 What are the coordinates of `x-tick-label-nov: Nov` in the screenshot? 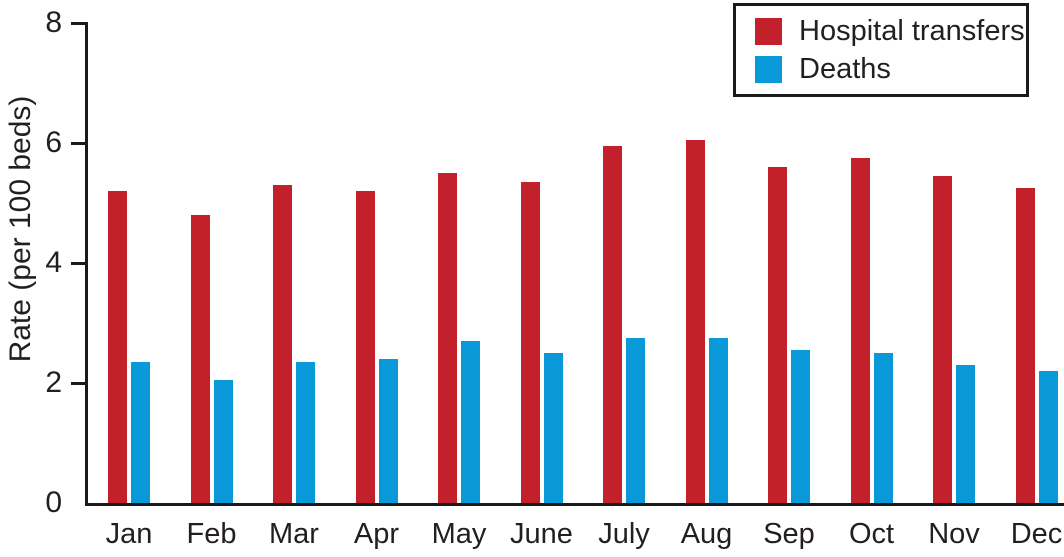 It's located at (954, 534).